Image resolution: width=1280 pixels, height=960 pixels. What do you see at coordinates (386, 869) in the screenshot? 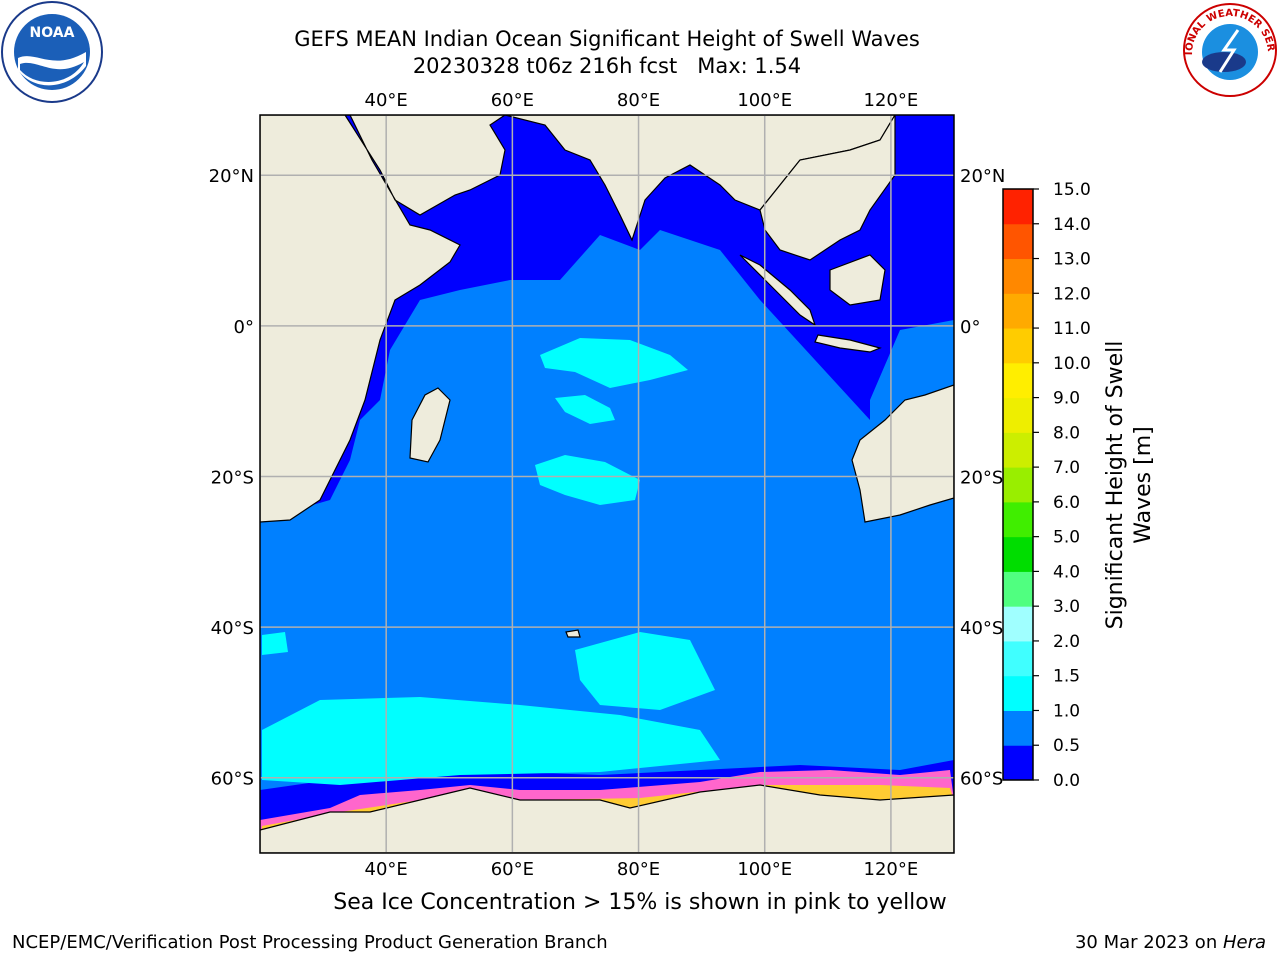
I see `lon-label-bottom: 40°E` at bounding box center [386, 869].